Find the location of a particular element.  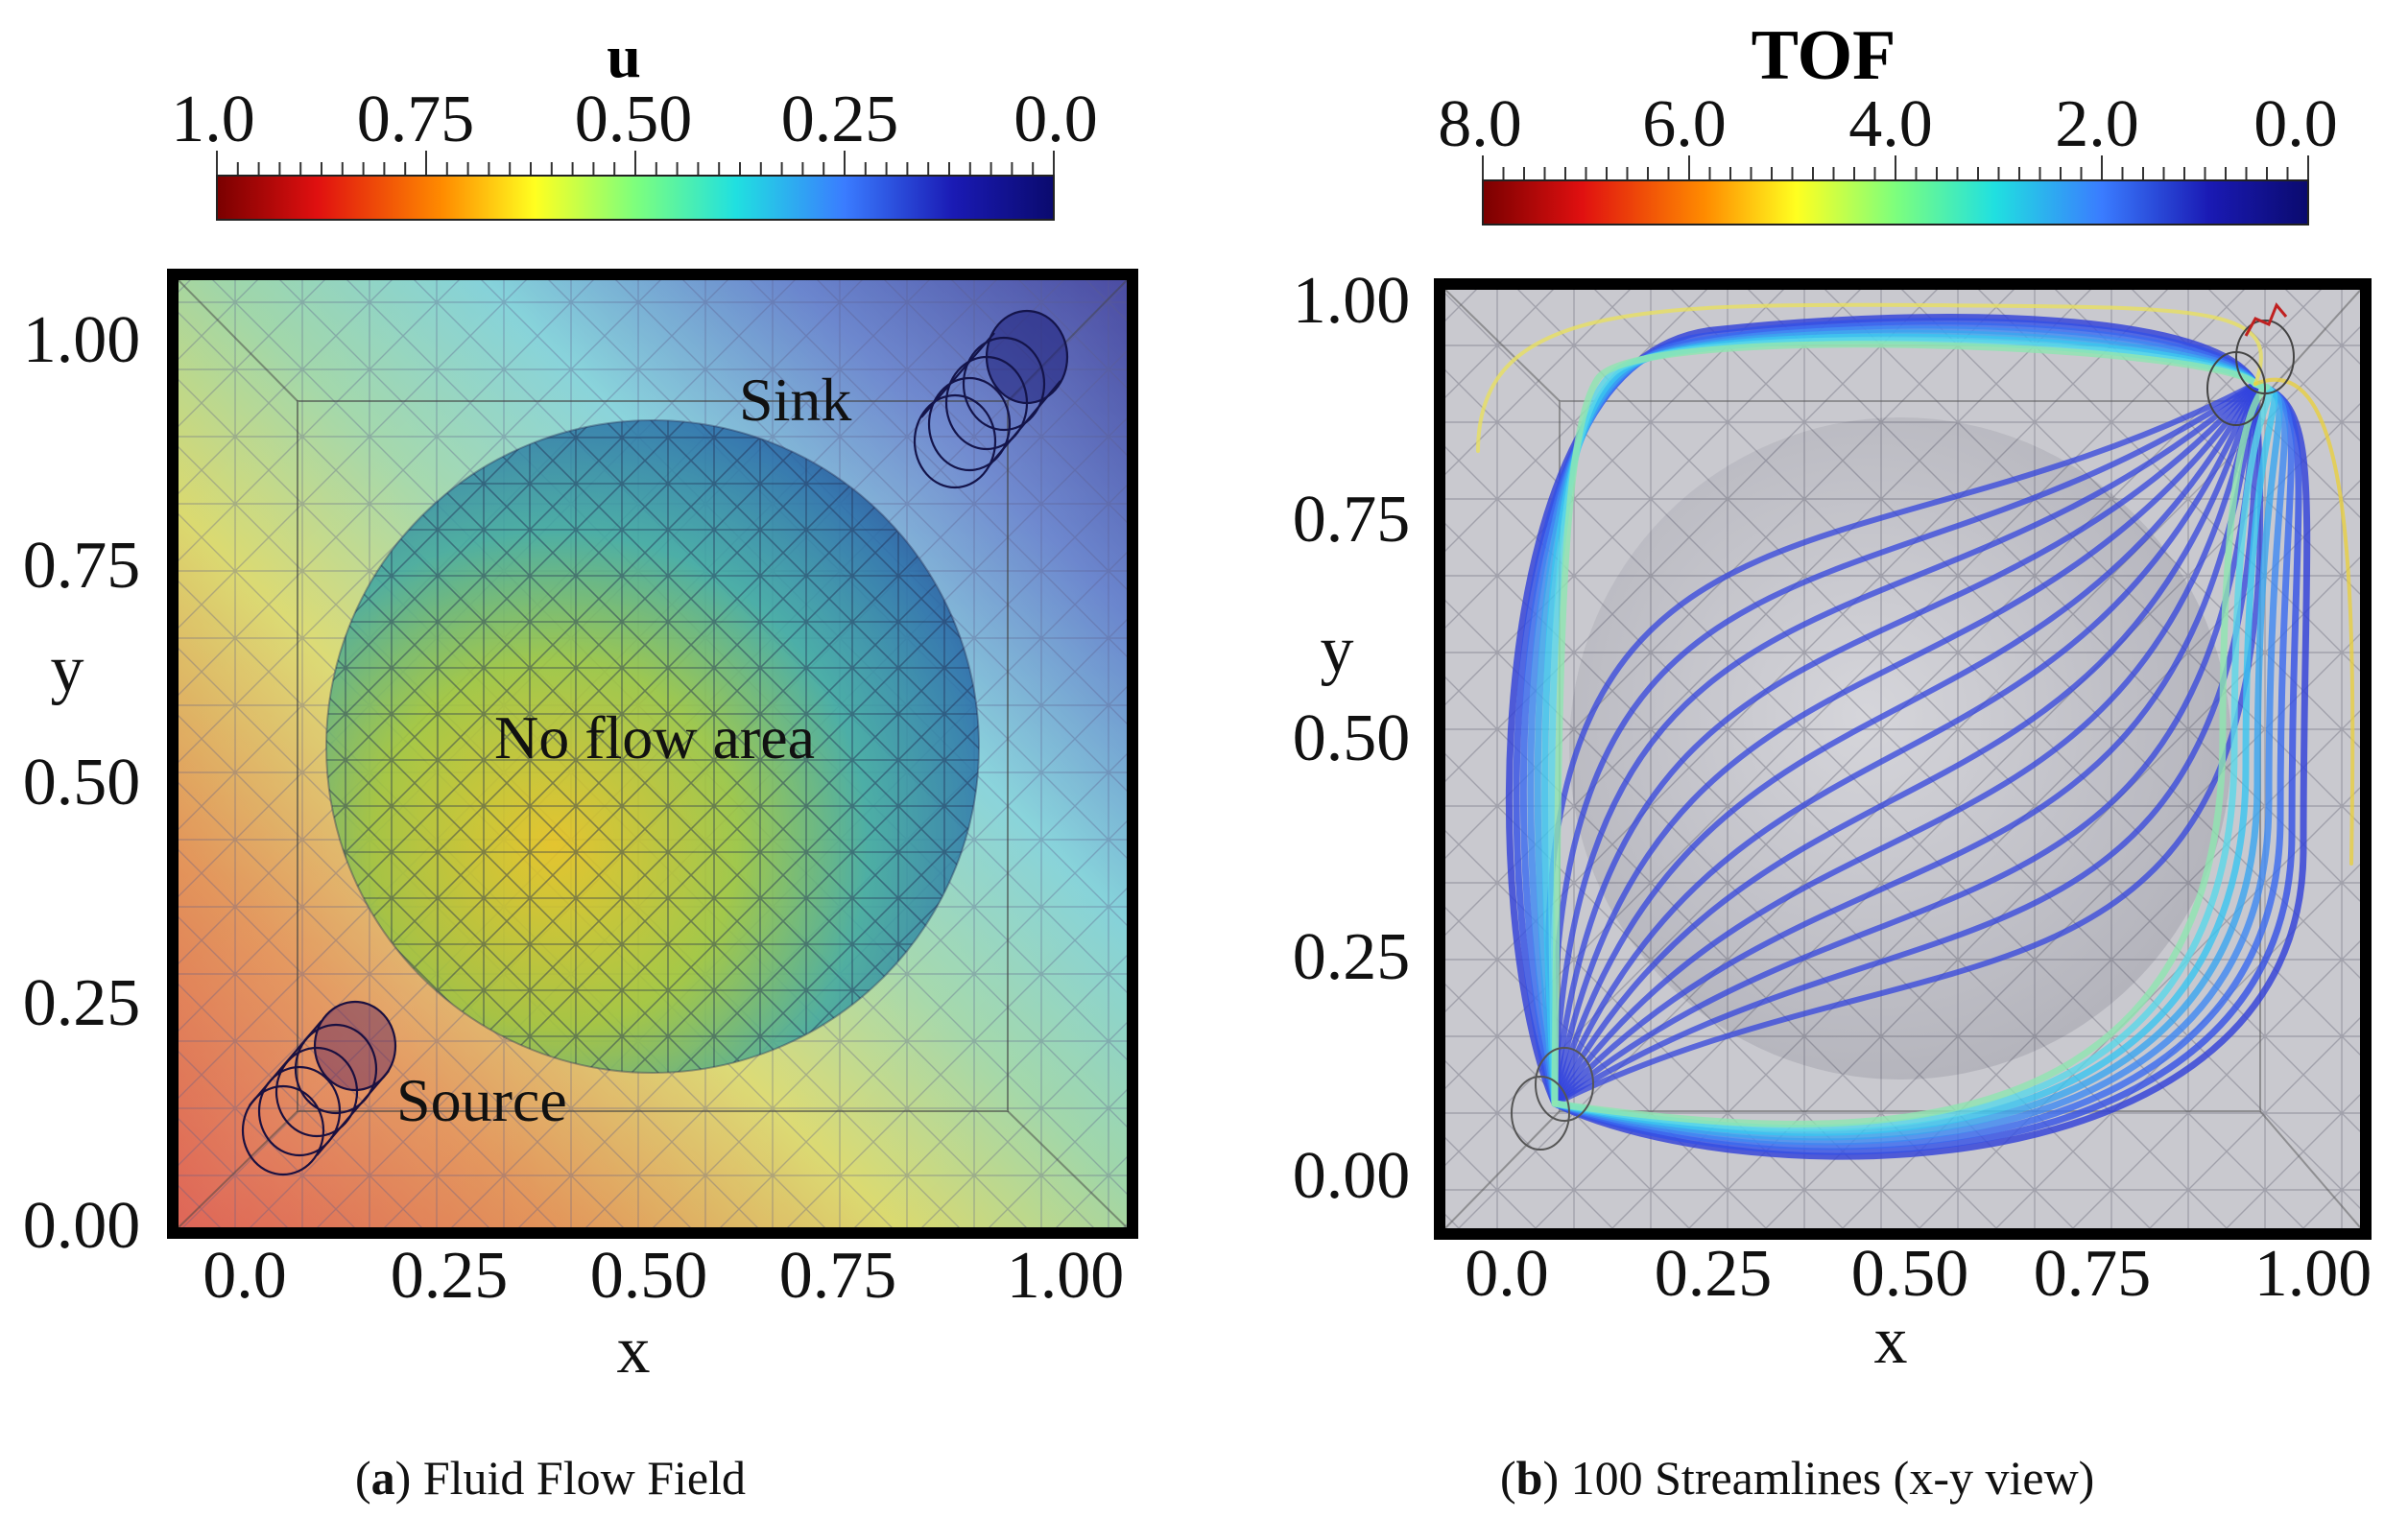

y-tick-b-2: 0.50 is located at coordinates (1352, 738).